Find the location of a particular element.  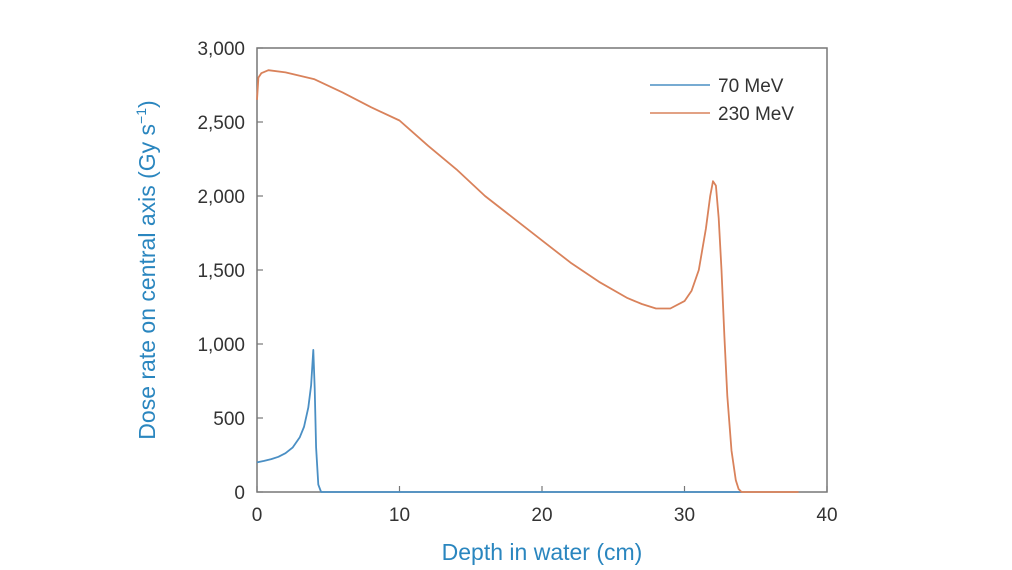

y-tick-label: 1,000 is located at coordinates (221, 345).